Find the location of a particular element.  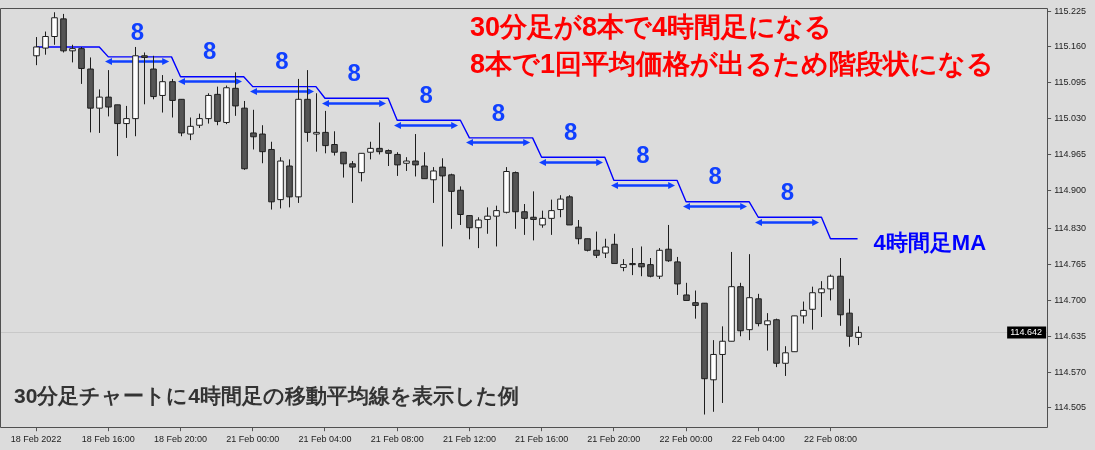

x-tick-label: 18 Feb 16:00 is located at coordinates (108, 439).